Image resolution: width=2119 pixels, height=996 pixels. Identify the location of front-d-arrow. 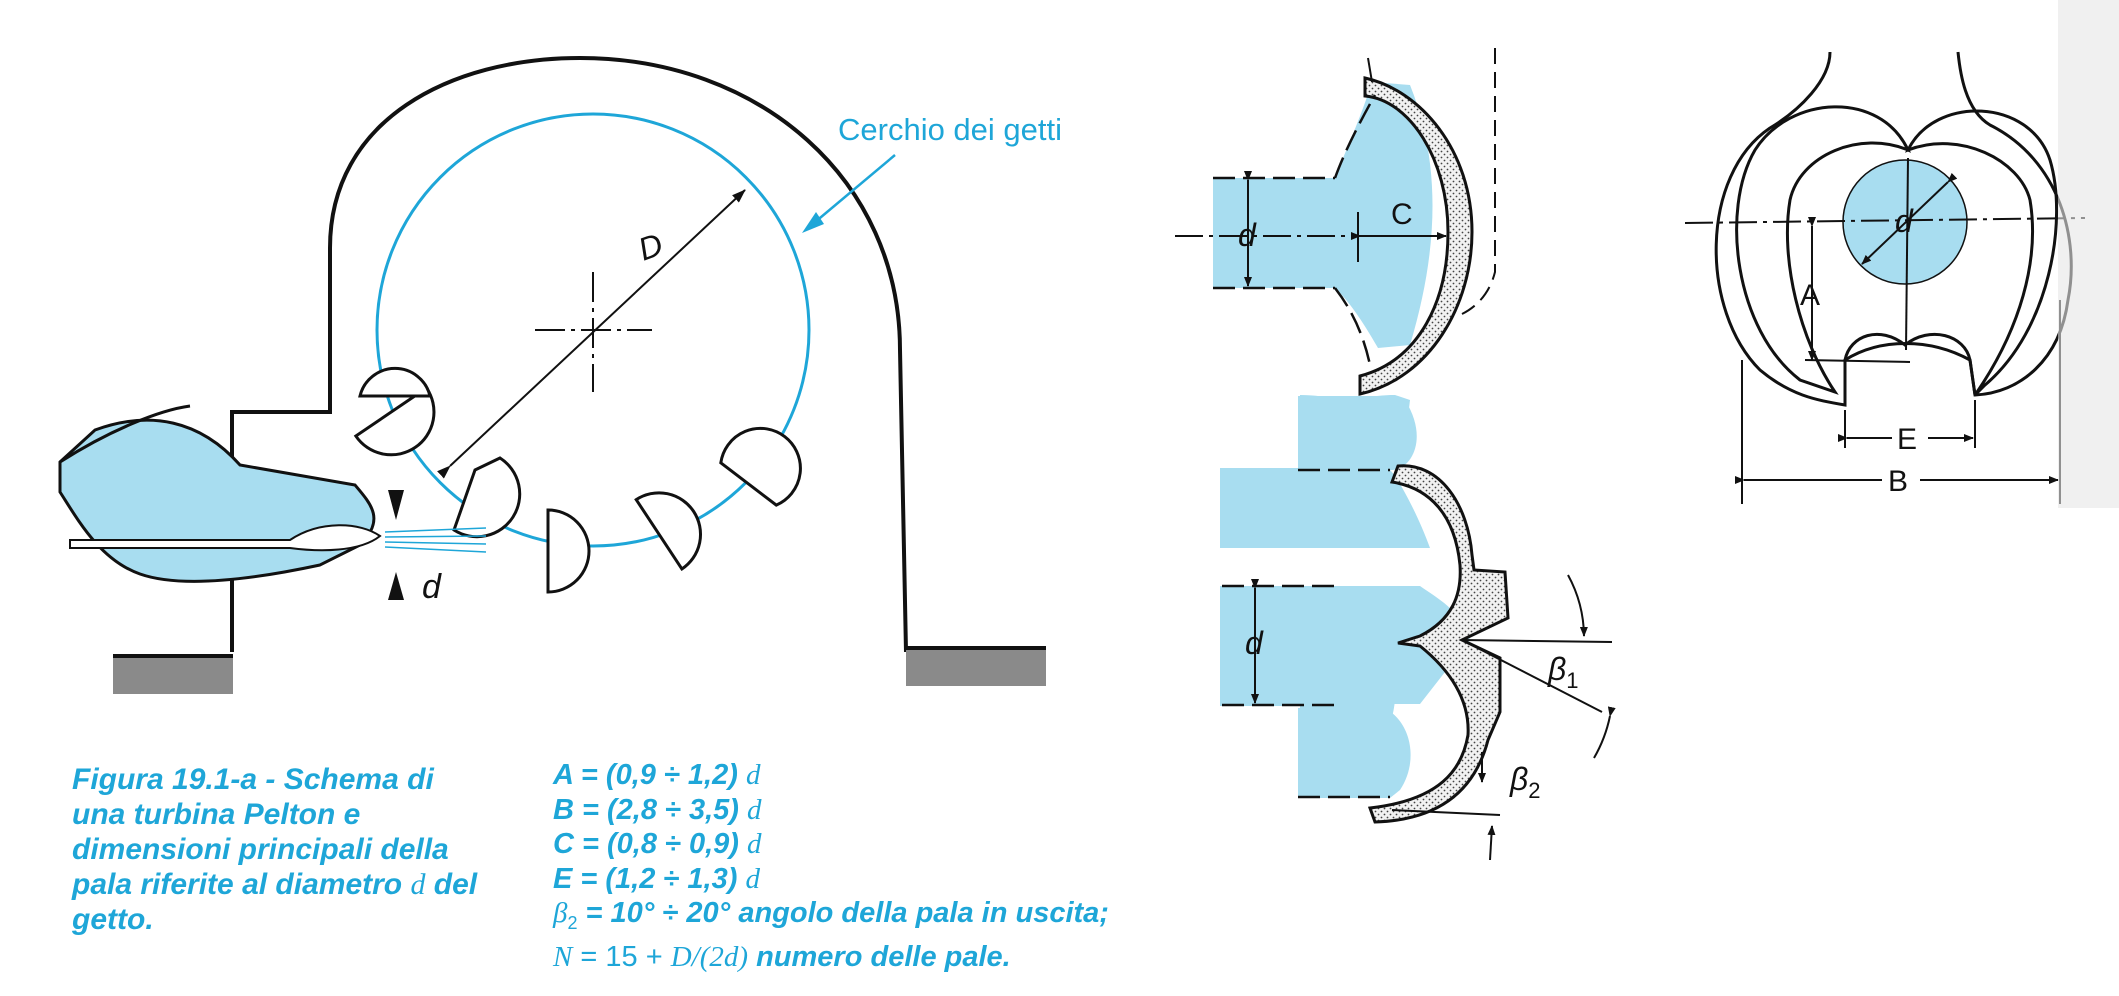
(1909, 218).